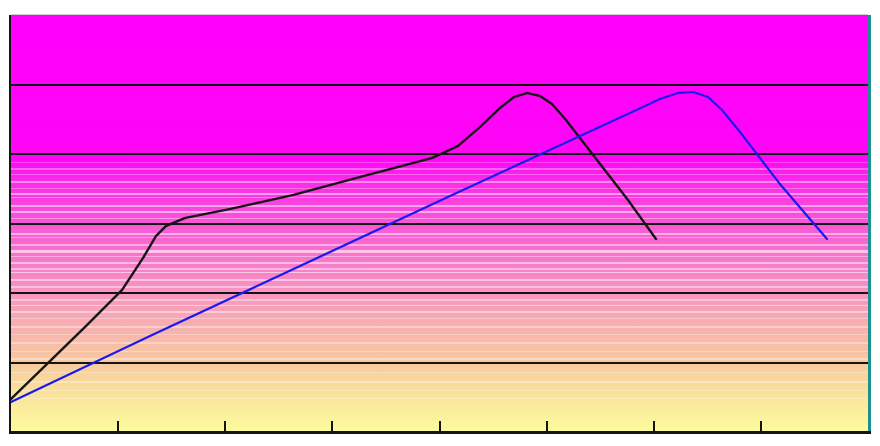 The image size is (880, 446). What do you see at coordinates (10, 224) in the screenshot?
I see `plot-border-left` at bounding box center [10, 224].